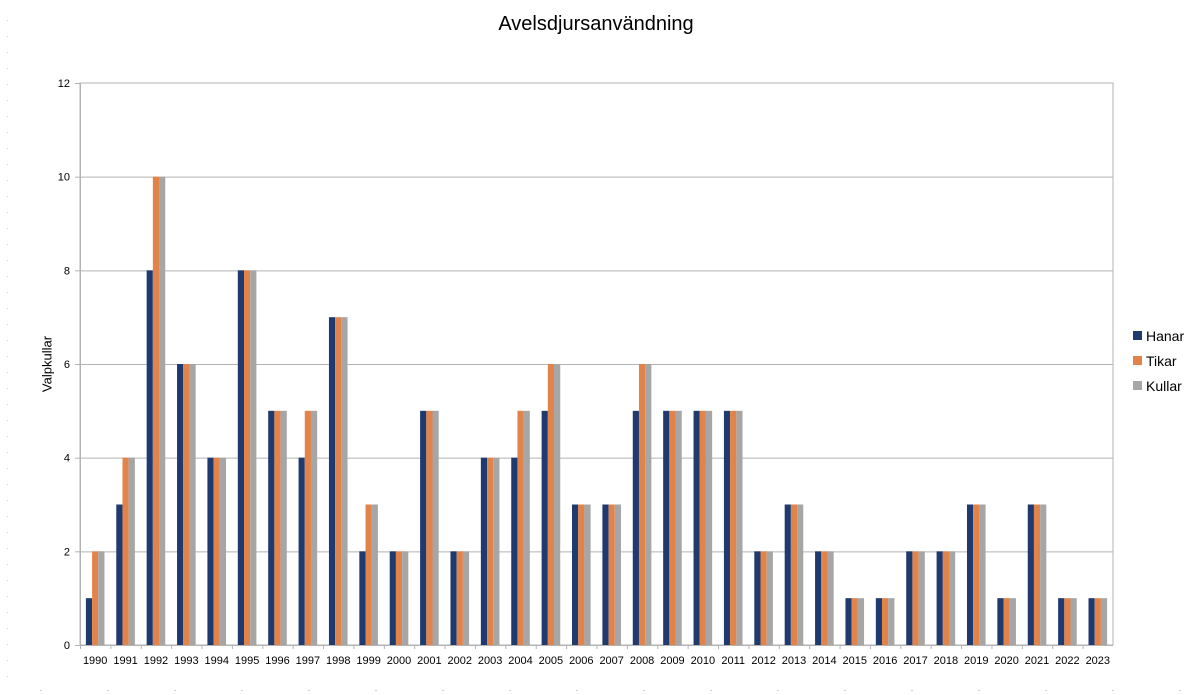 The width and height of the screenshot is (1192, 695). What do you see at coordinates (216, 661) in the screenshot?
I see `x-tick-label: 1994` at bounding box center [216, 661].